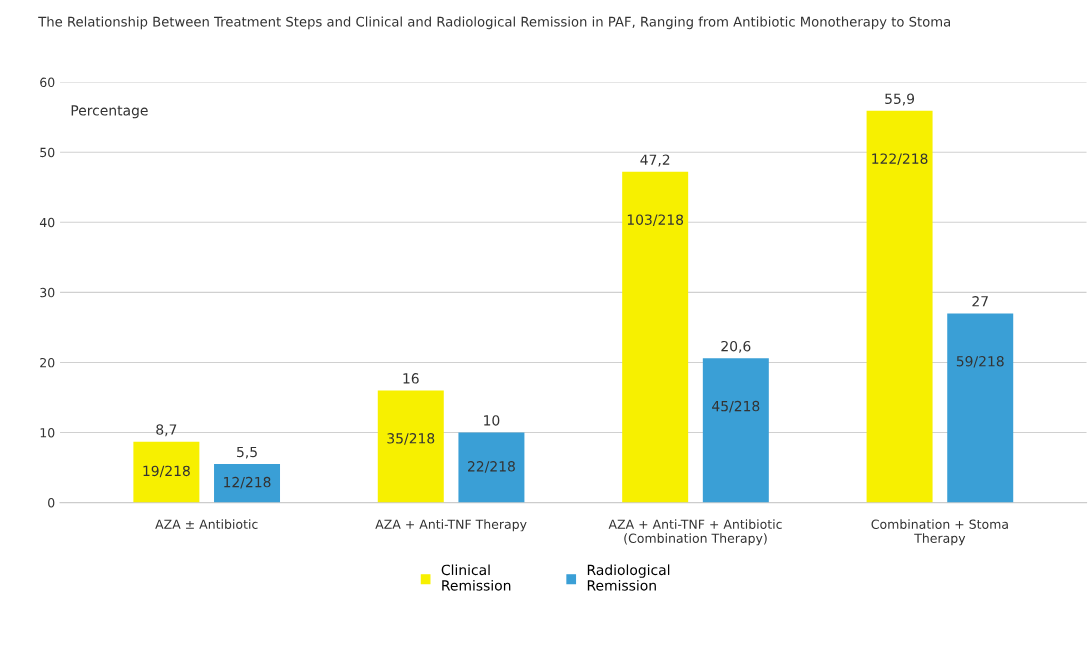 The height and width of the screenshot is (657, 1092). I want to click on y-axis-title: Percentage, so click(109, 112).